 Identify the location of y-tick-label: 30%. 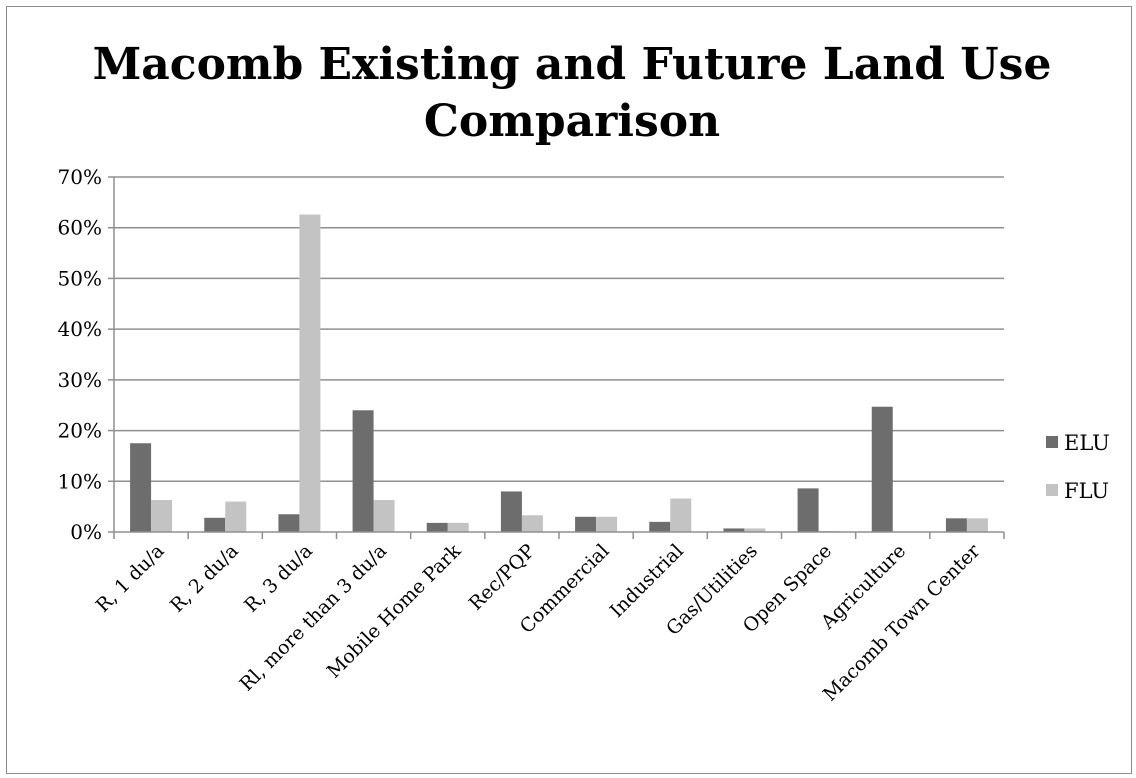
(80, 380).